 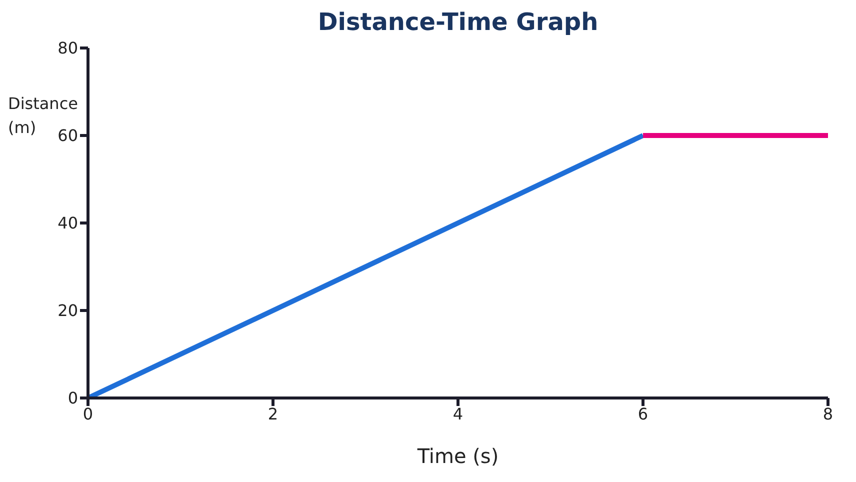 What do you see at coordinates (458, 414) in the screenshot?
I see `x-tick-label: 4` at bounding box center [458, 414].